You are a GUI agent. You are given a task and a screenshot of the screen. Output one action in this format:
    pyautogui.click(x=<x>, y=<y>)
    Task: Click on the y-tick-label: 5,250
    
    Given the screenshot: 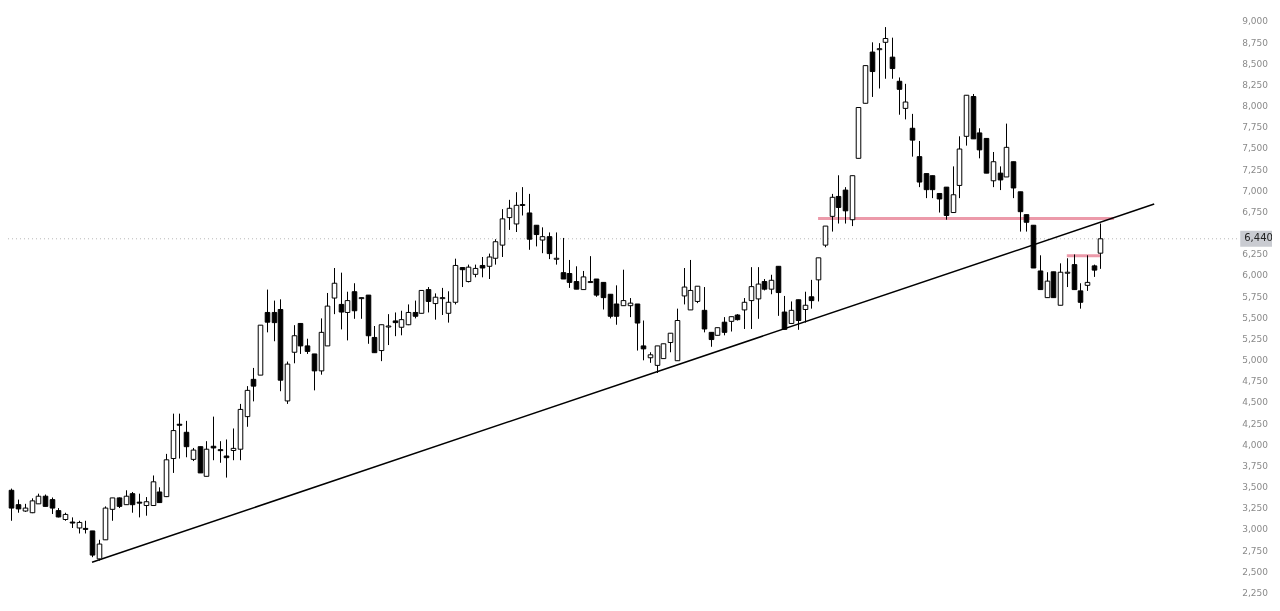 What is the action you would take?
    pyautogui.click(x=1255, y=338)
    